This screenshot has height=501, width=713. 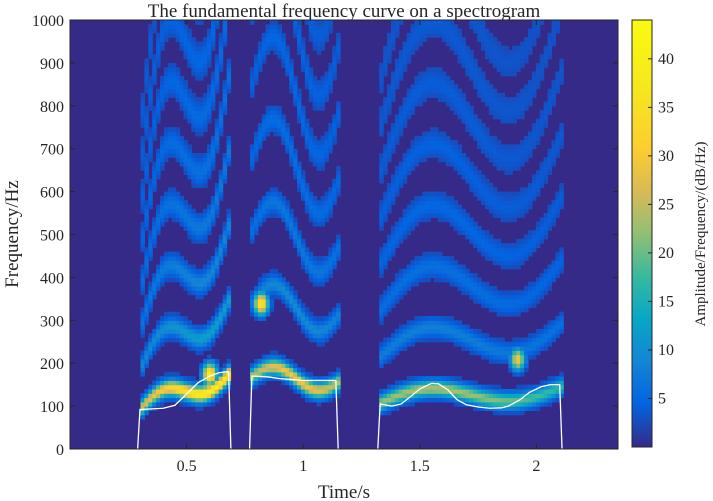 What do you see at coordinates (344, 491) in the screenshot?
I see `x-axis-label: Time/s` at bounding box center [344, 491].